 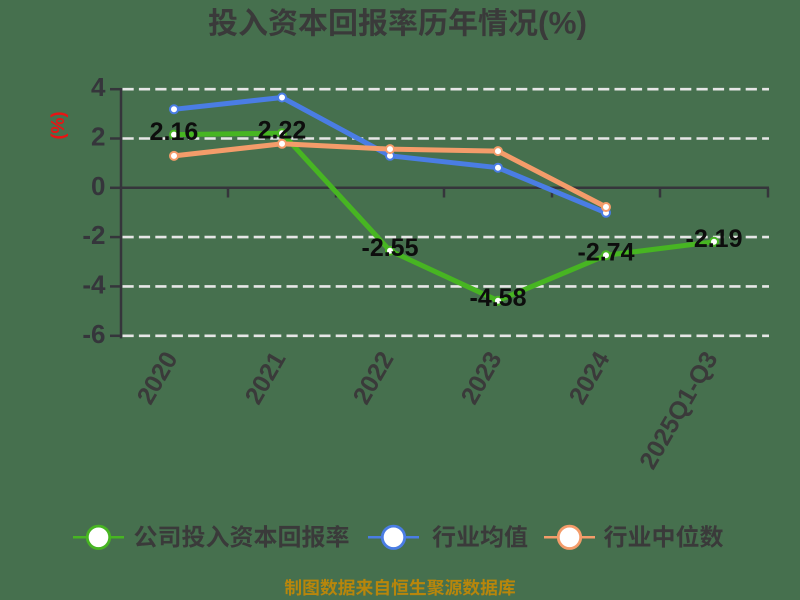 I want to click on svg-text: -4.58, so click(x=498, y=298).